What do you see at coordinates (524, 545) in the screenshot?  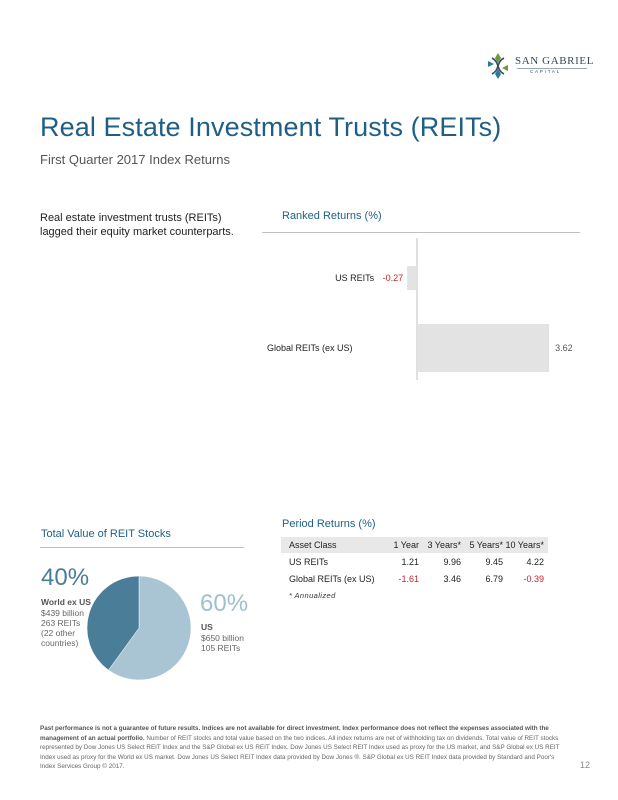 I see `column-header: 10 Years*` at bounding box center [524, 545].